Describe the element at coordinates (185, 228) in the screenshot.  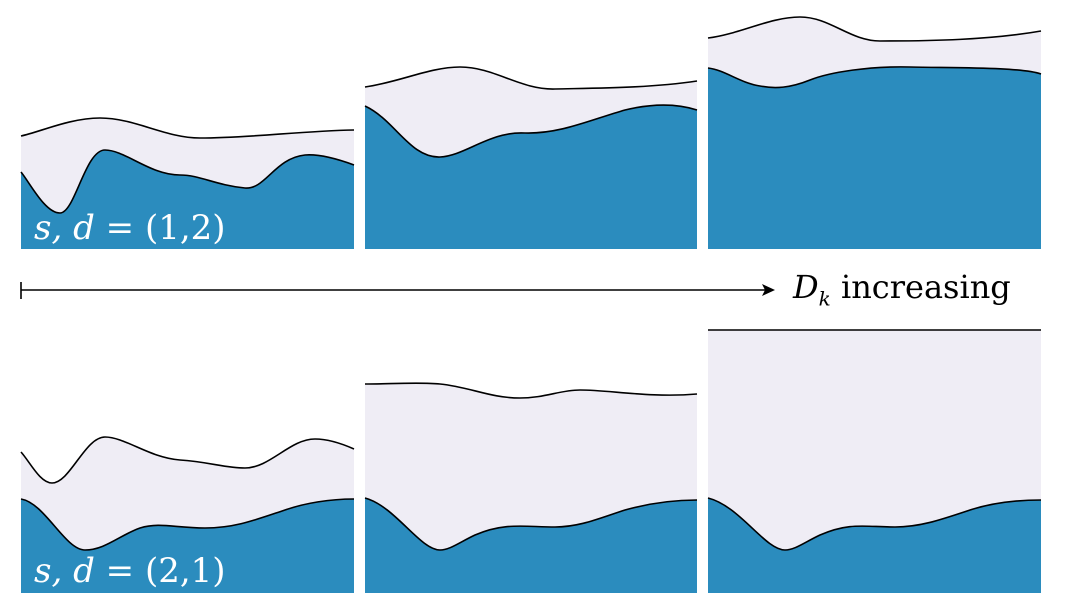
I see `row-label-value: (1,2)` at that location.